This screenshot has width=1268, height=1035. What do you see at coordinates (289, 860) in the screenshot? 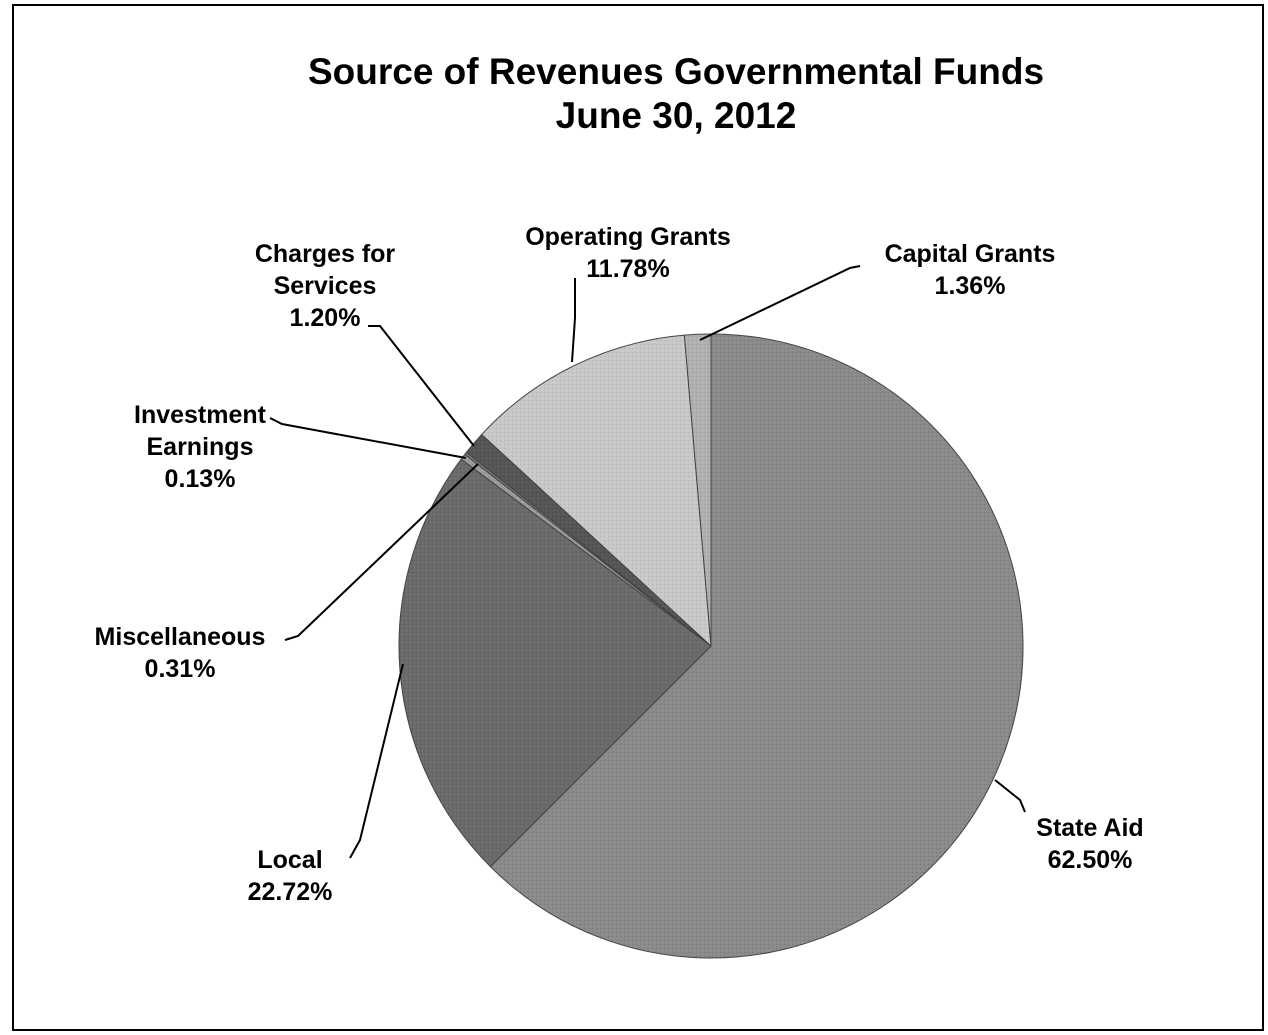
I see `label-local-line-1: Local` at bounding box center [289, 860].